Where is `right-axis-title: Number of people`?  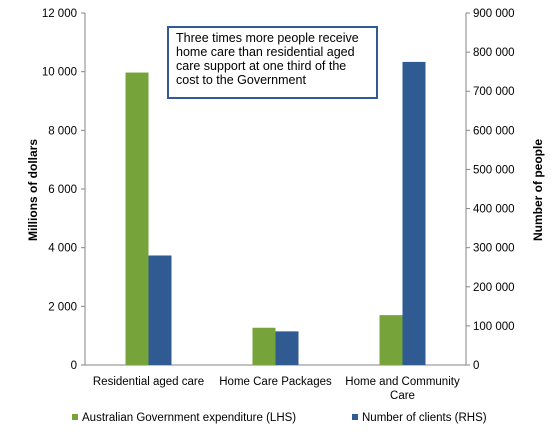
right-axis-title: Number of people is located at coordinates (538, 190).